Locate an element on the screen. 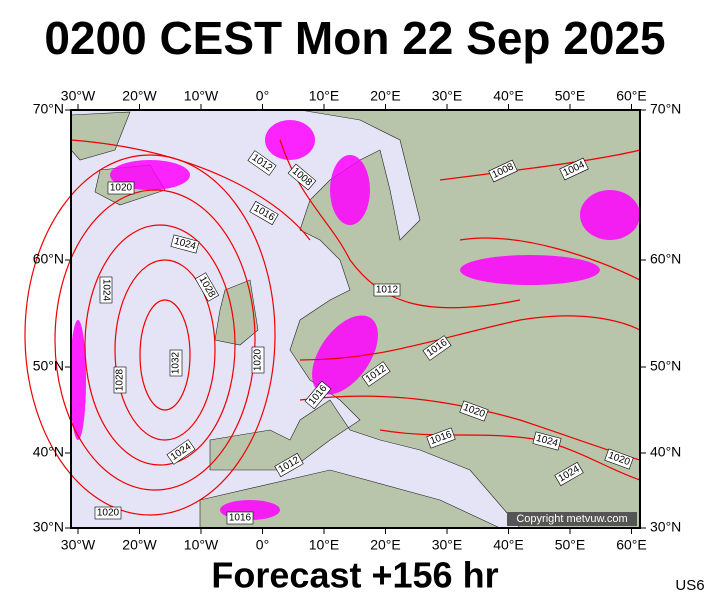  isobar-label-group: 1032 is located at coordinates (176, 363).